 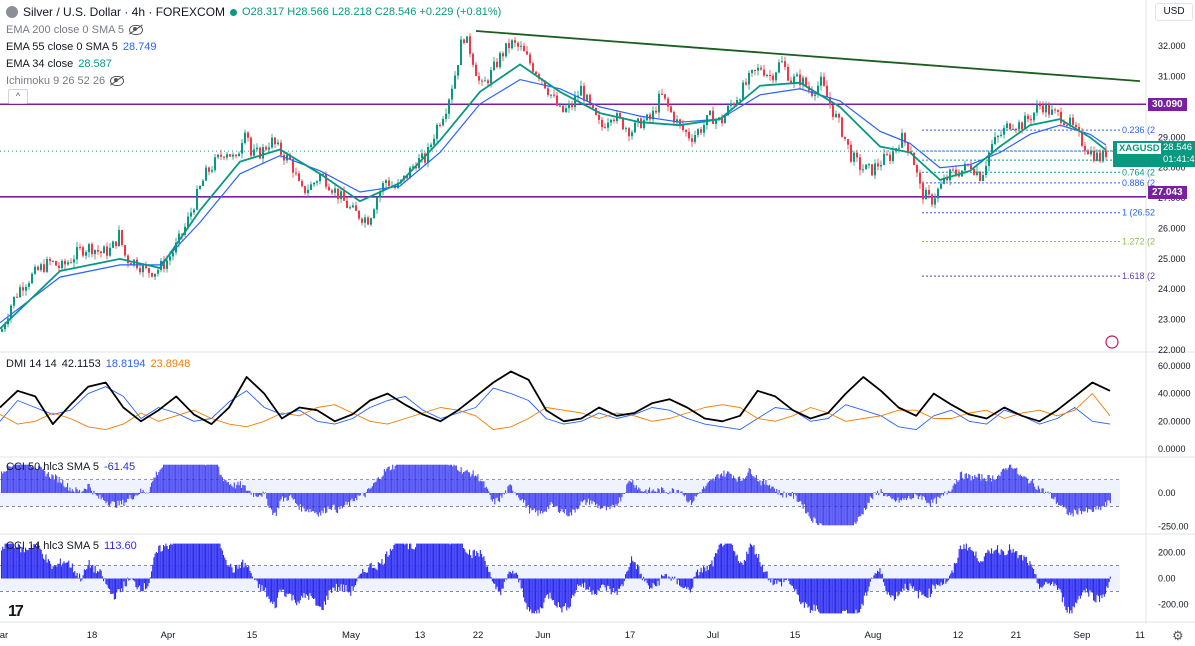 I want to click on gear-icon: ⚙, so click(x=1178, y=635).